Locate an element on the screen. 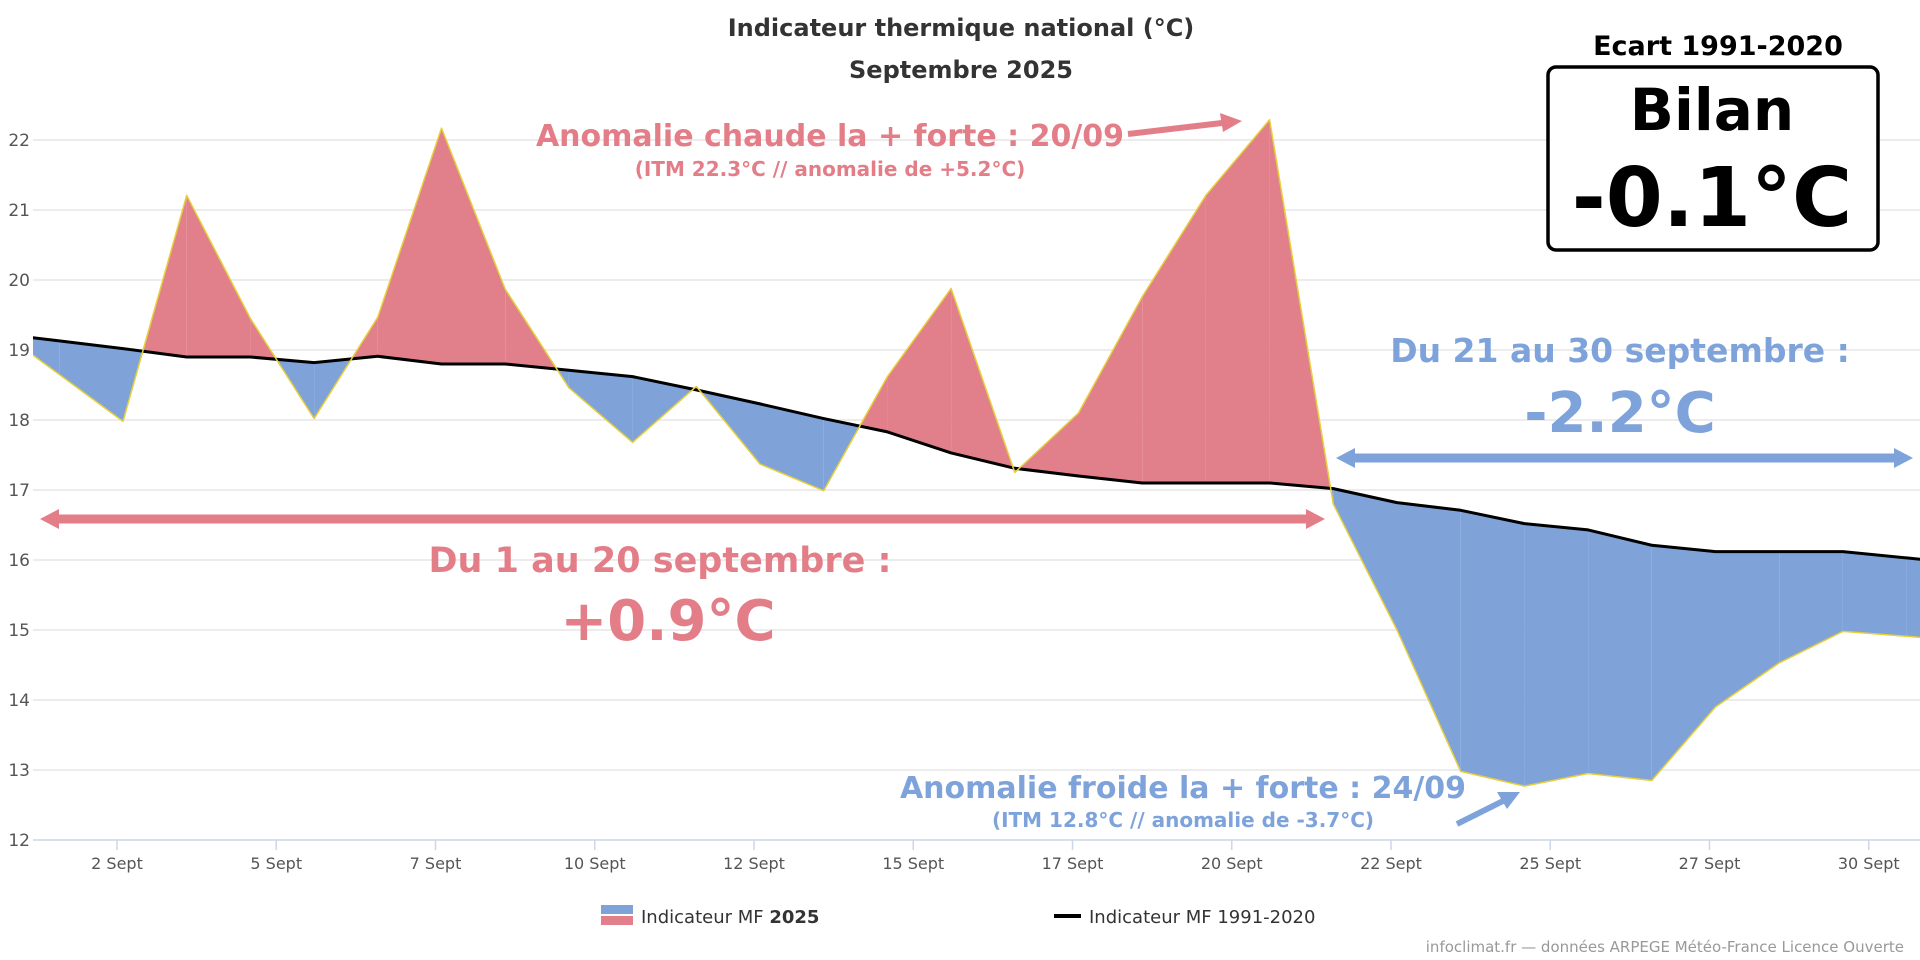  x-tick-label: 2 Sept is located at coordinates (117, 863).